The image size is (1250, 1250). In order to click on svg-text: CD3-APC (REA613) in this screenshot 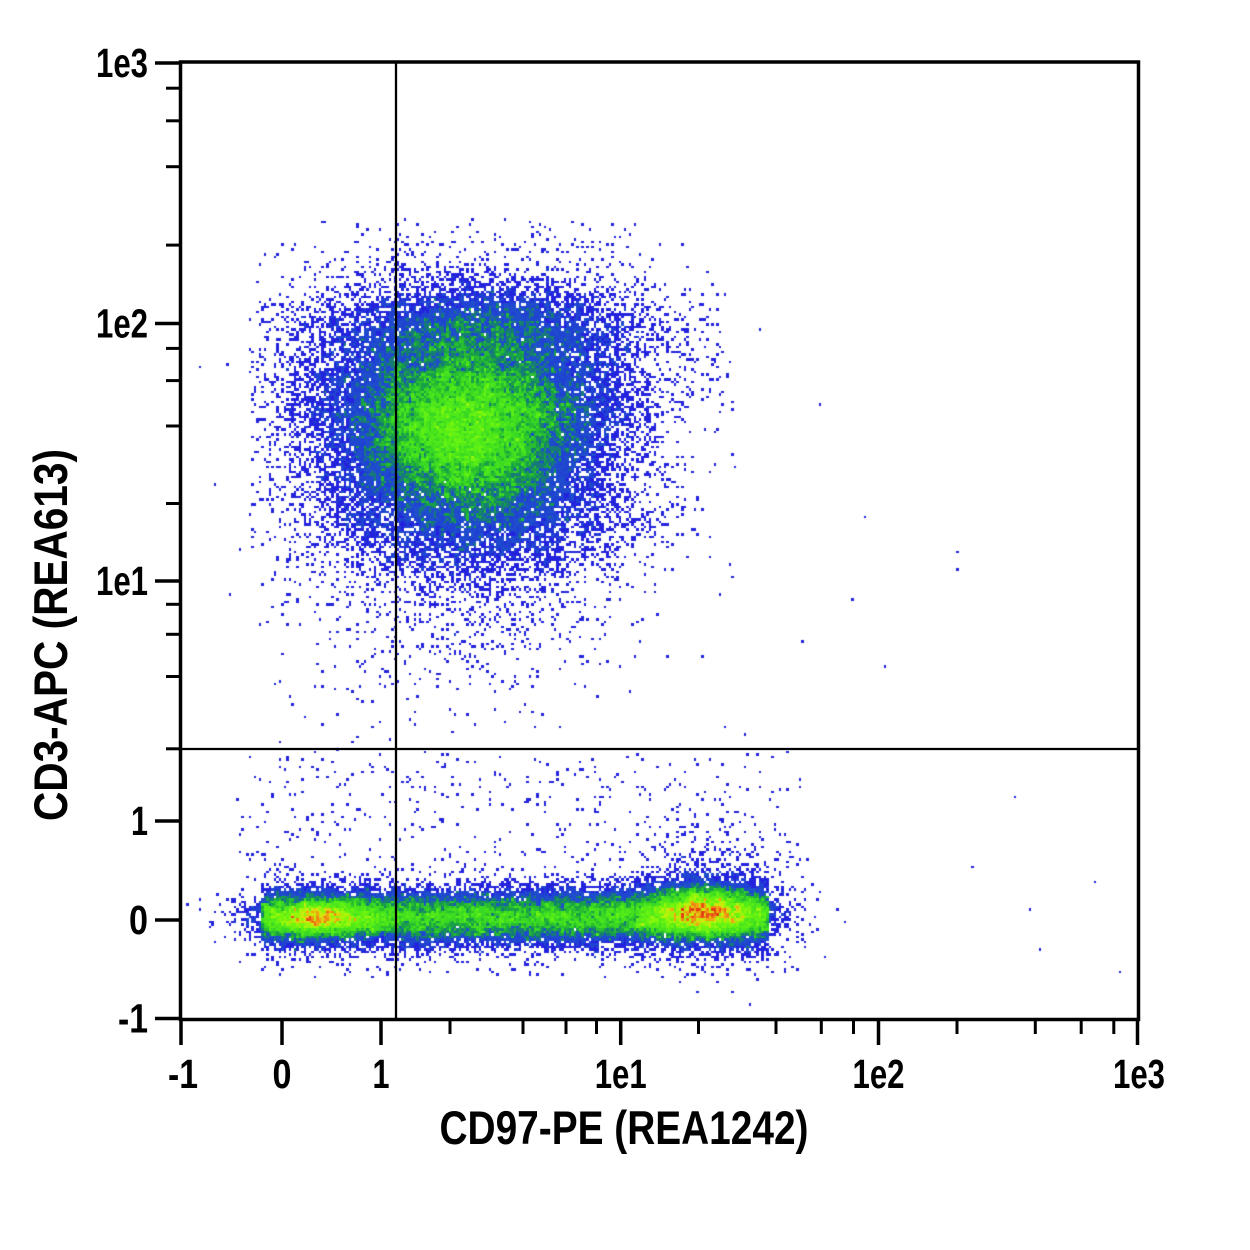, I will do `click(50, 635)`.